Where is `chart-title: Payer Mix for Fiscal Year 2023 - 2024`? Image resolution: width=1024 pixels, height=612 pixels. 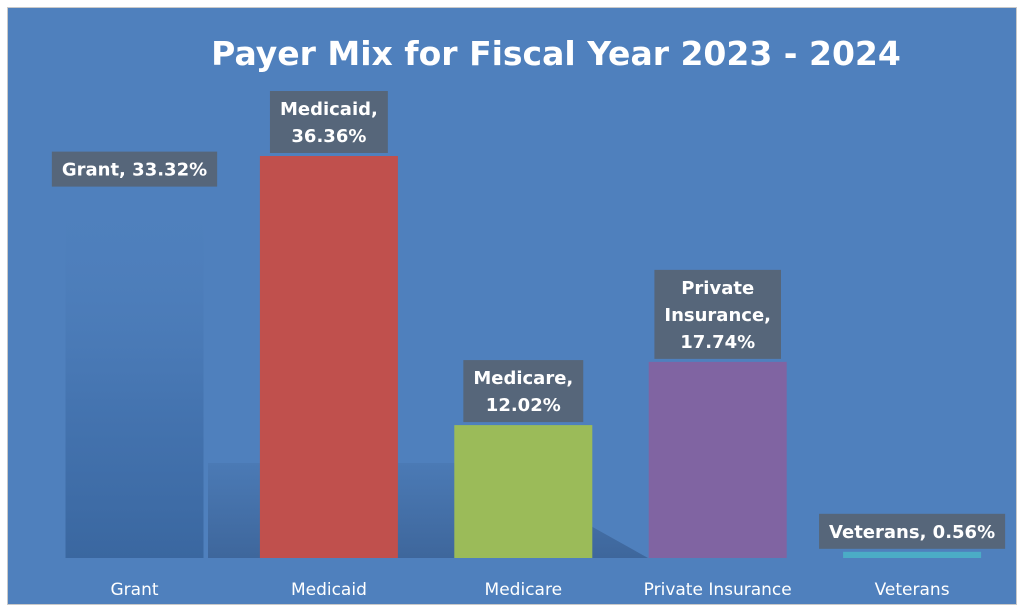 chart-title: Payer Mix for Fiscal Year 2023 - 2024 is located at coordinates (556, 53).